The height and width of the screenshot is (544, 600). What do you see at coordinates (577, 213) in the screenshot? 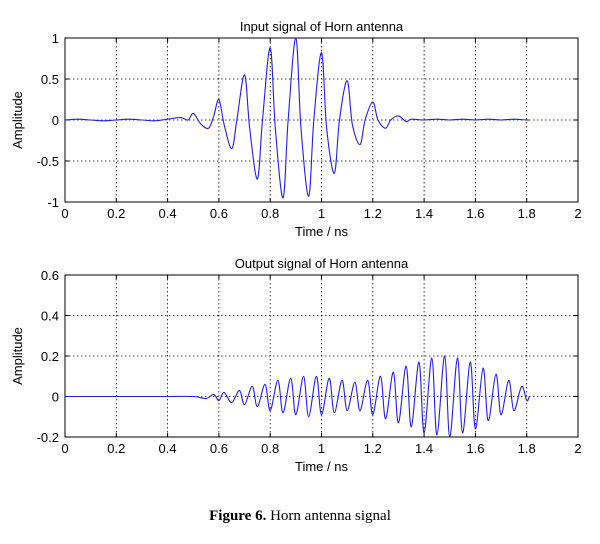
I see `input-x-tick-label: 2` at bounding box center [577, 213].